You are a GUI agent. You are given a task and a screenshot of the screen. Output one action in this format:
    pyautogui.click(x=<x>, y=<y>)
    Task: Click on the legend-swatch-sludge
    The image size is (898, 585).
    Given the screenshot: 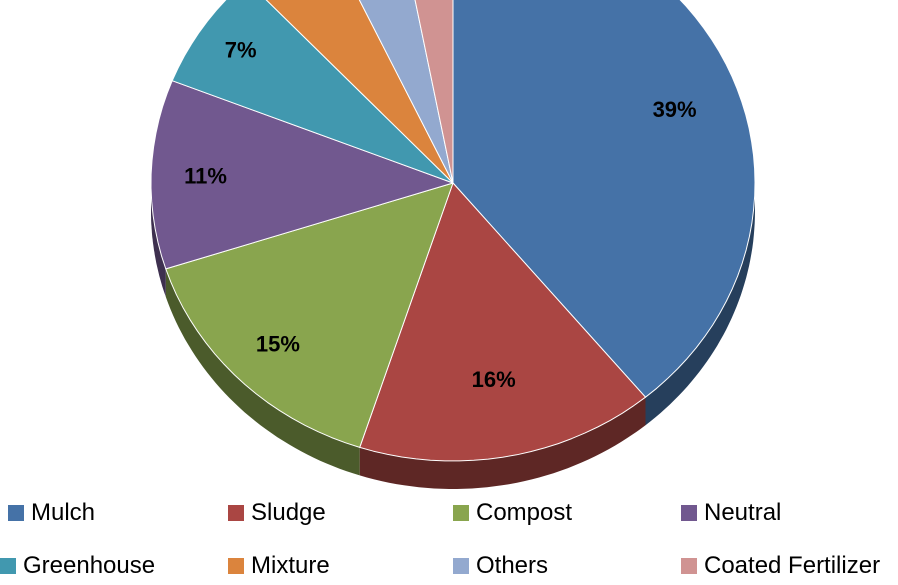 What is the action you would take?
    pyautogui.click(x=236, y=513)
    